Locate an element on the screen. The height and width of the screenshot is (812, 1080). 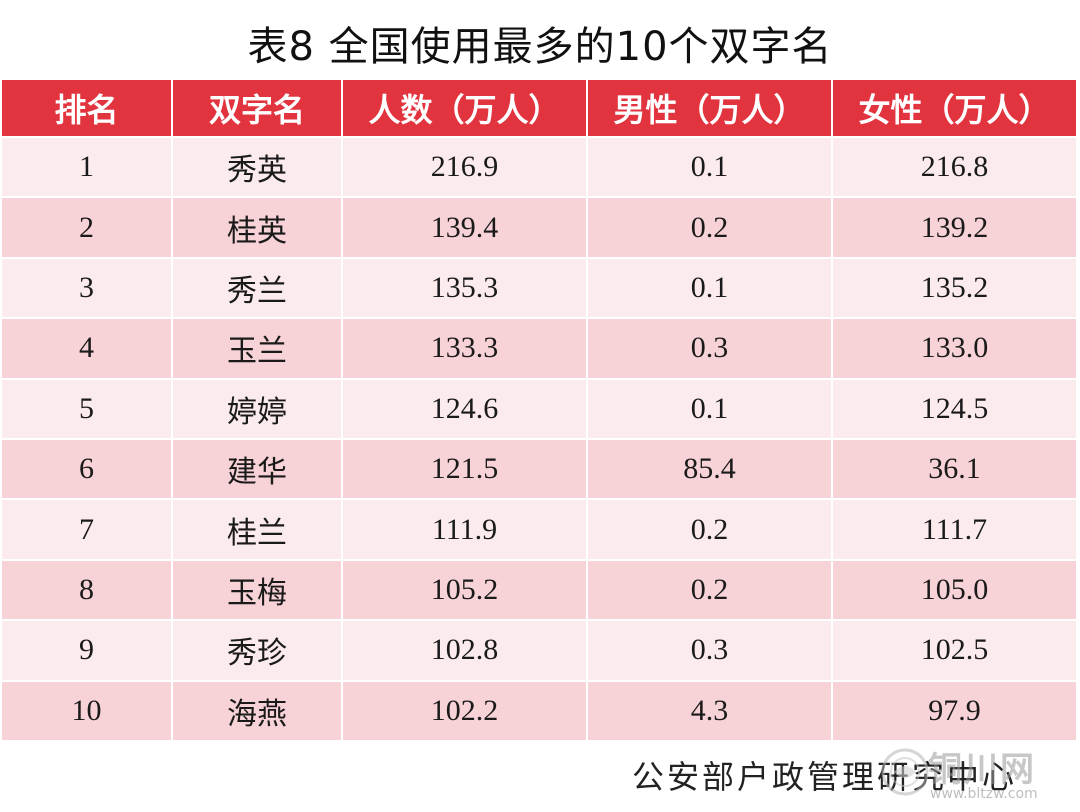
female-cell: 124.5 is located at coordinates (955, 409).